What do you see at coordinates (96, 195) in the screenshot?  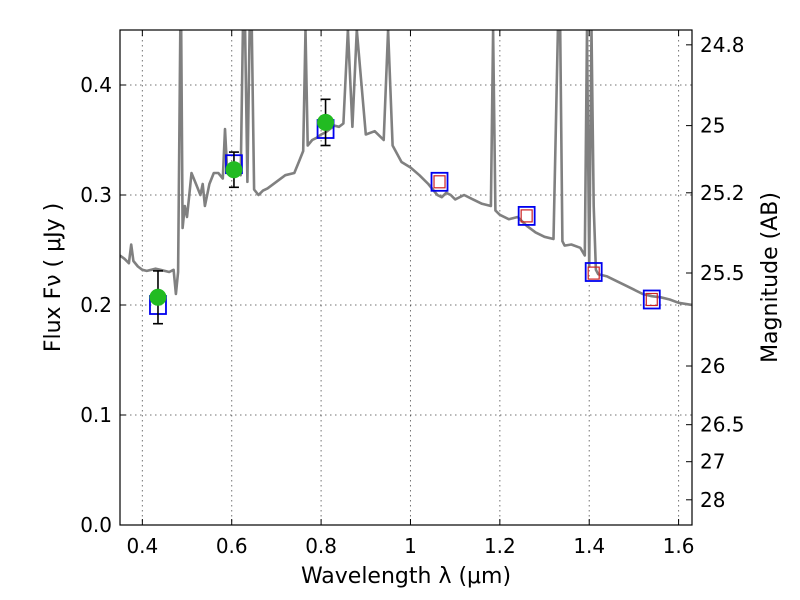 I see `y-tick-label: 0.3` at bounding box center [96, 195].